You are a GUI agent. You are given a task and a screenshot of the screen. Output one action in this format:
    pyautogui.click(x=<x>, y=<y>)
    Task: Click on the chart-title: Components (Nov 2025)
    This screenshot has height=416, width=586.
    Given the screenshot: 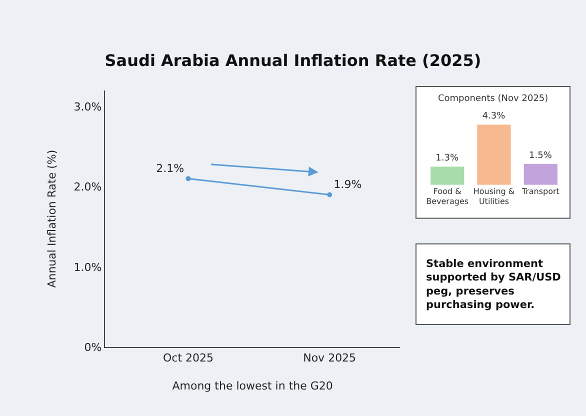 What is the action you would take?
    pyautogui.click(x=493, y=99)
    